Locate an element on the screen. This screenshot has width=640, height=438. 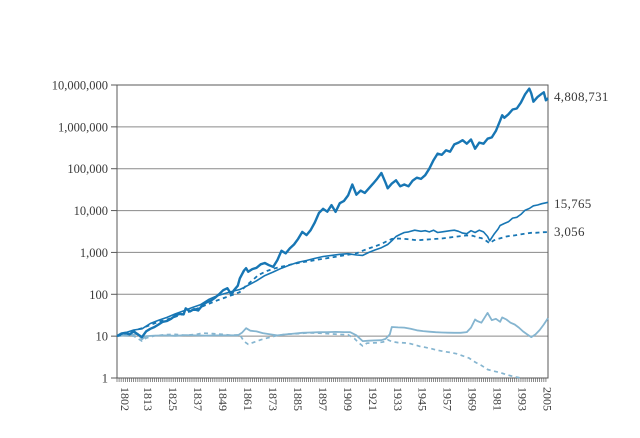
svg-text: 1957 is located at coordinates (448, 399).